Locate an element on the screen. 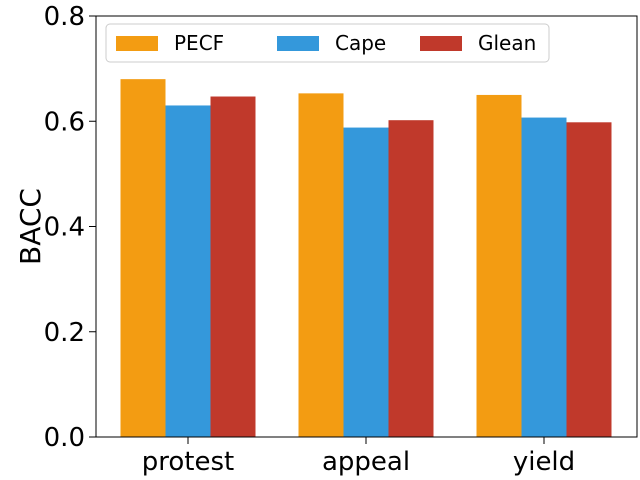  y-tick-label: 0.0 is located at coordinates (64, 438).